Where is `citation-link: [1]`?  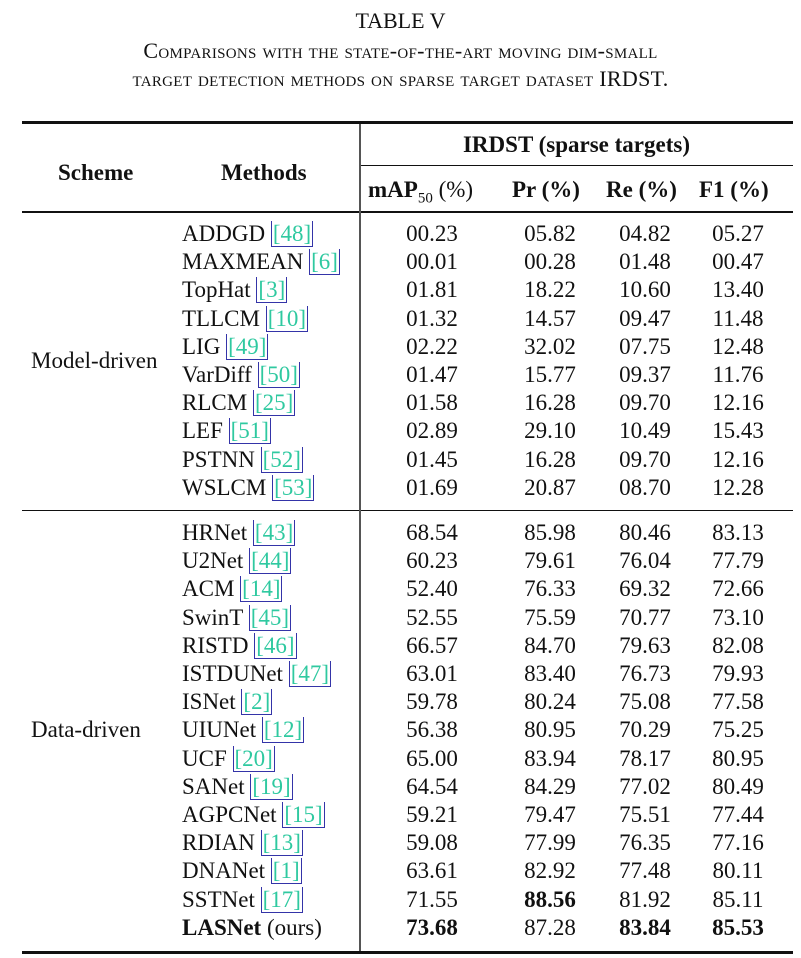
citation-link: [1] is located at coordinates (286, 871).